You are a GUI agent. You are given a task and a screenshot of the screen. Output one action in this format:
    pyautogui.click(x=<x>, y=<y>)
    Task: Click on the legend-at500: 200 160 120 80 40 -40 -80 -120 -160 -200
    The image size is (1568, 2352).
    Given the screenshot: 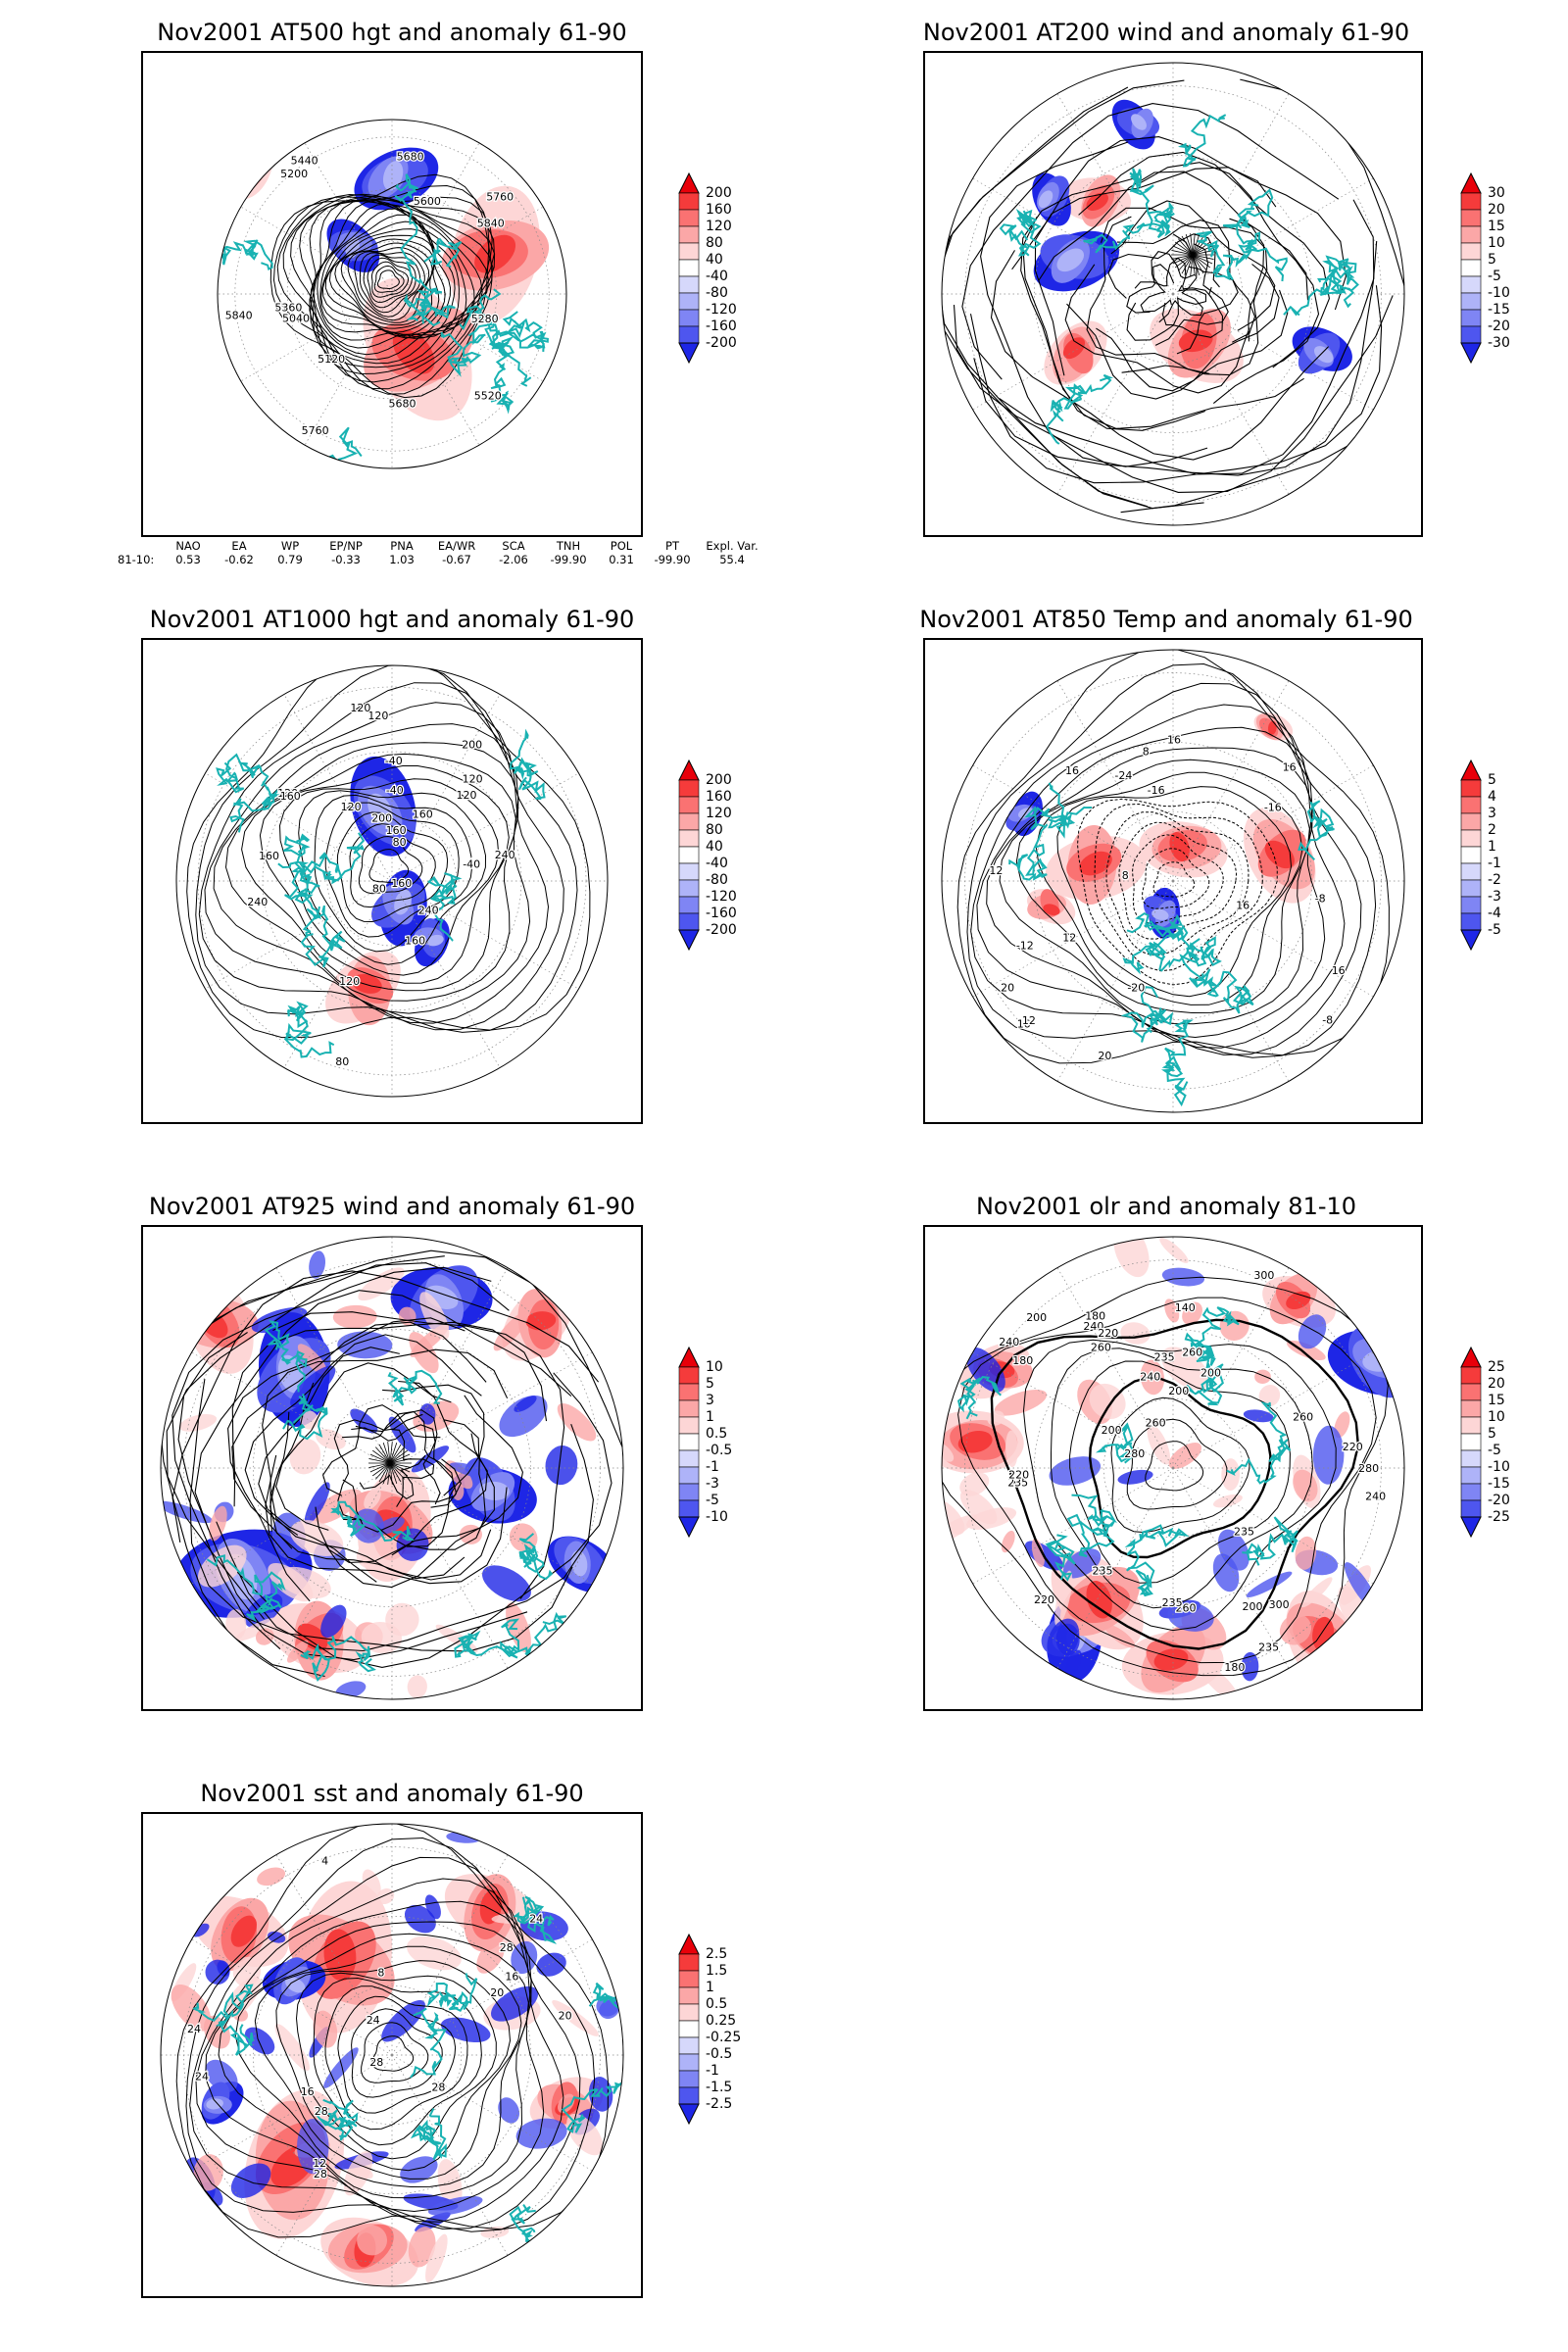 What is the action you would take?
    pyautogui.click(x=707, y=268)
    